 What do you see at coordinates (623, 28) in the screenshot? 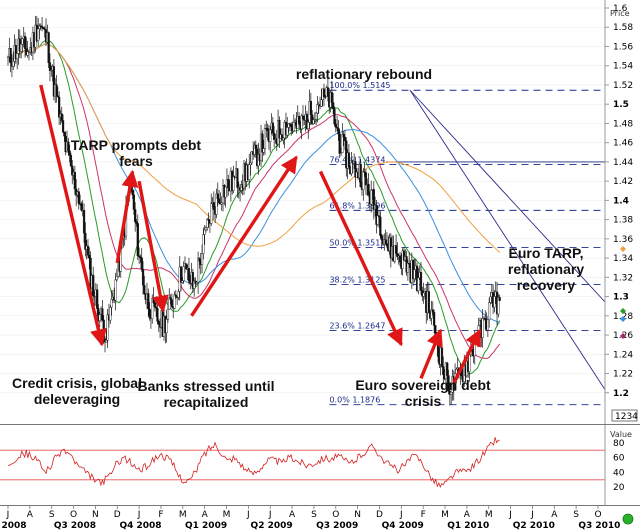
I see `price-tick-label: 1.58` at bounding box center [623, 28].